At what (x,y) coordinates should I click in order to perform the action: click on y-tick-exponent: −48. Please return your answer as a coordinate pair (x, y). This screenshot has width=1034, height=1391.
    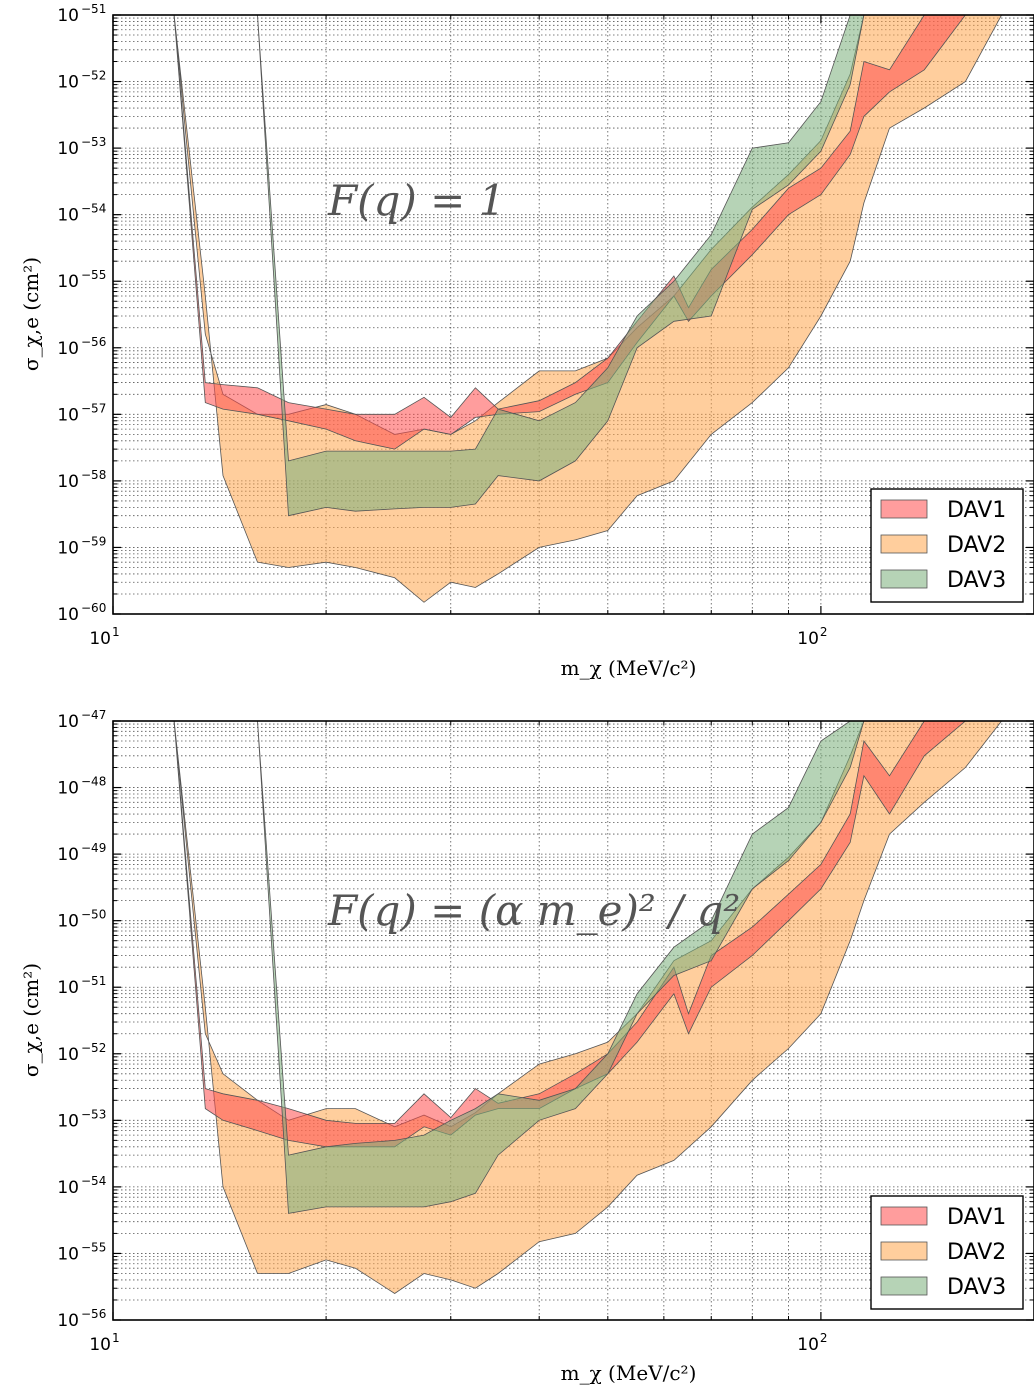
    Looking at the image, I should click on (93, 782).